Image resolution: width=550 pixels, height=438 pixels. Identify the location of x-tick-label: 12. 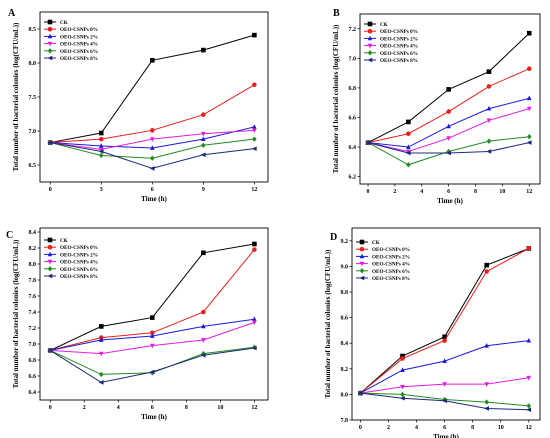
(254, 190).